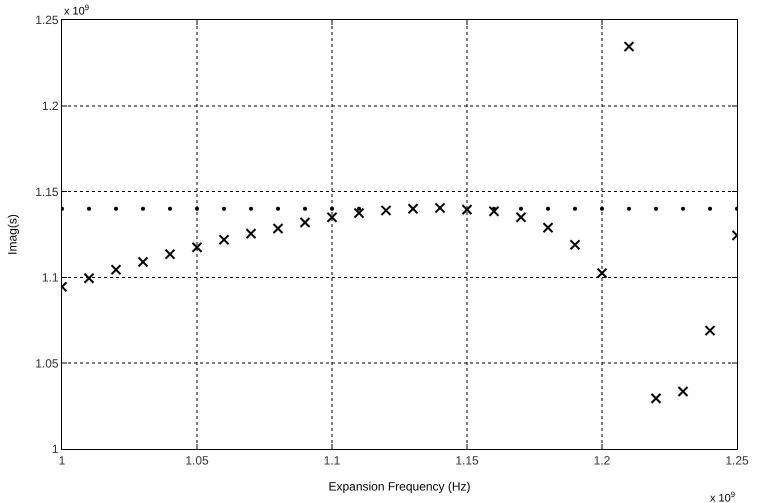  I want to click on y-tick-label: 1.2, so click(50, 106).